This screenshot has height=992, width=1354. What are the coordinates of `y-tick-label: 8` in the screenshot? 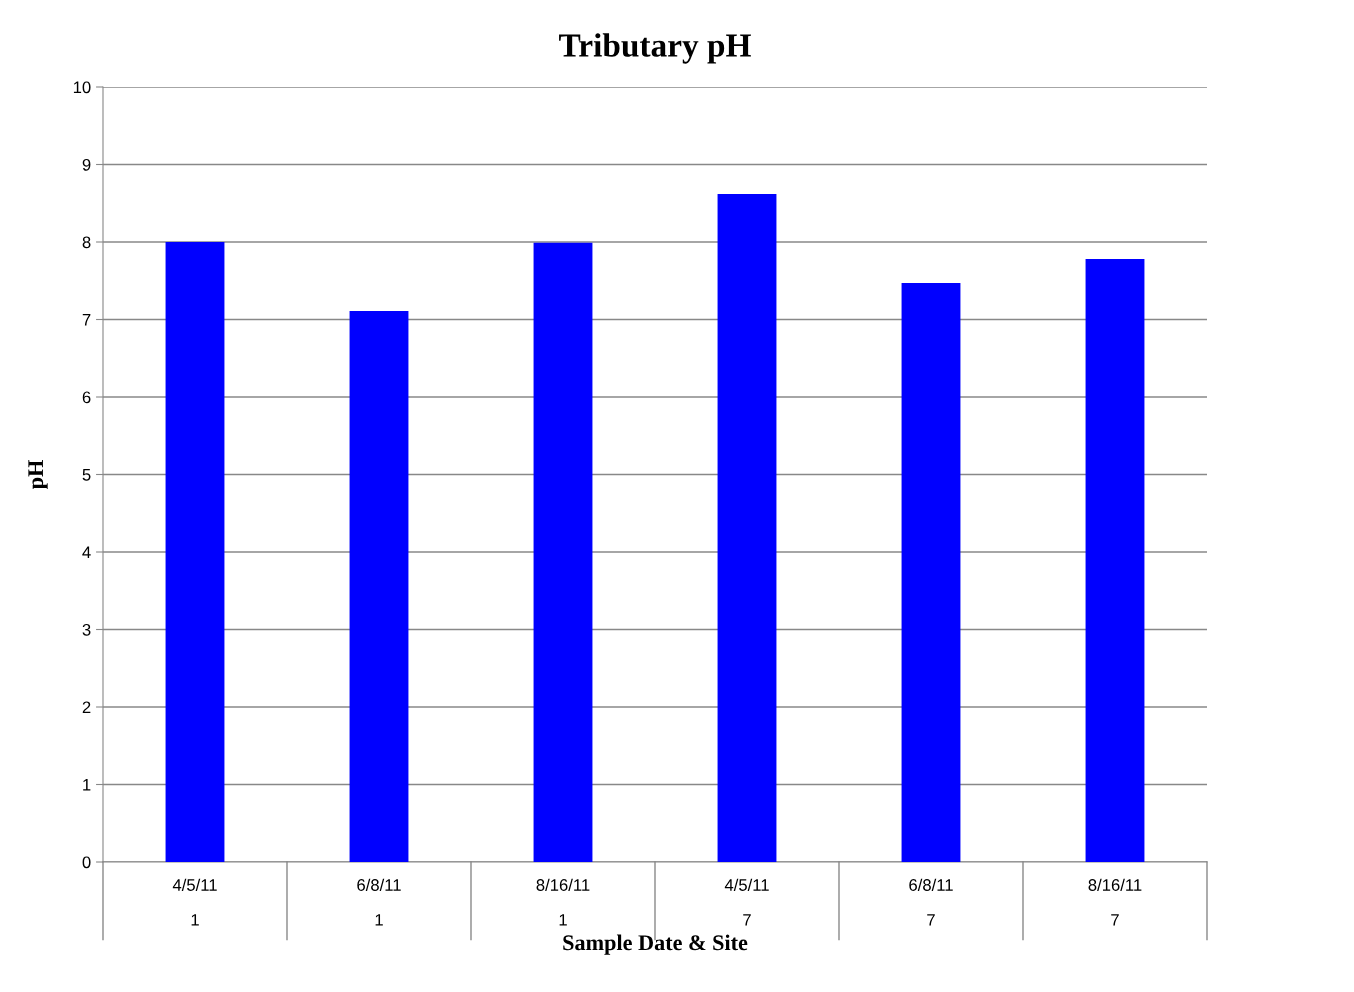 It's located at (86, 242).